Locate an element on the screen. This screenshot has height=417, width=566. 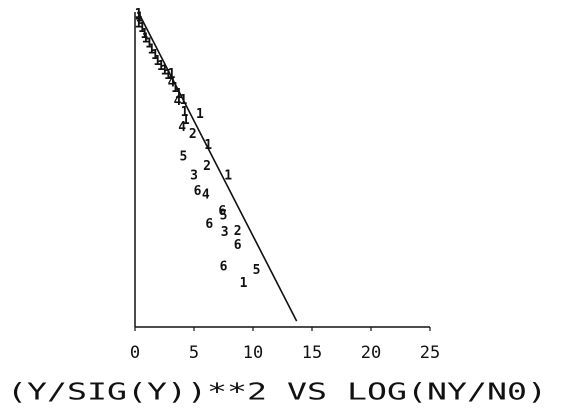
x-tick-label: 10 is located at coordinates (253, 353).